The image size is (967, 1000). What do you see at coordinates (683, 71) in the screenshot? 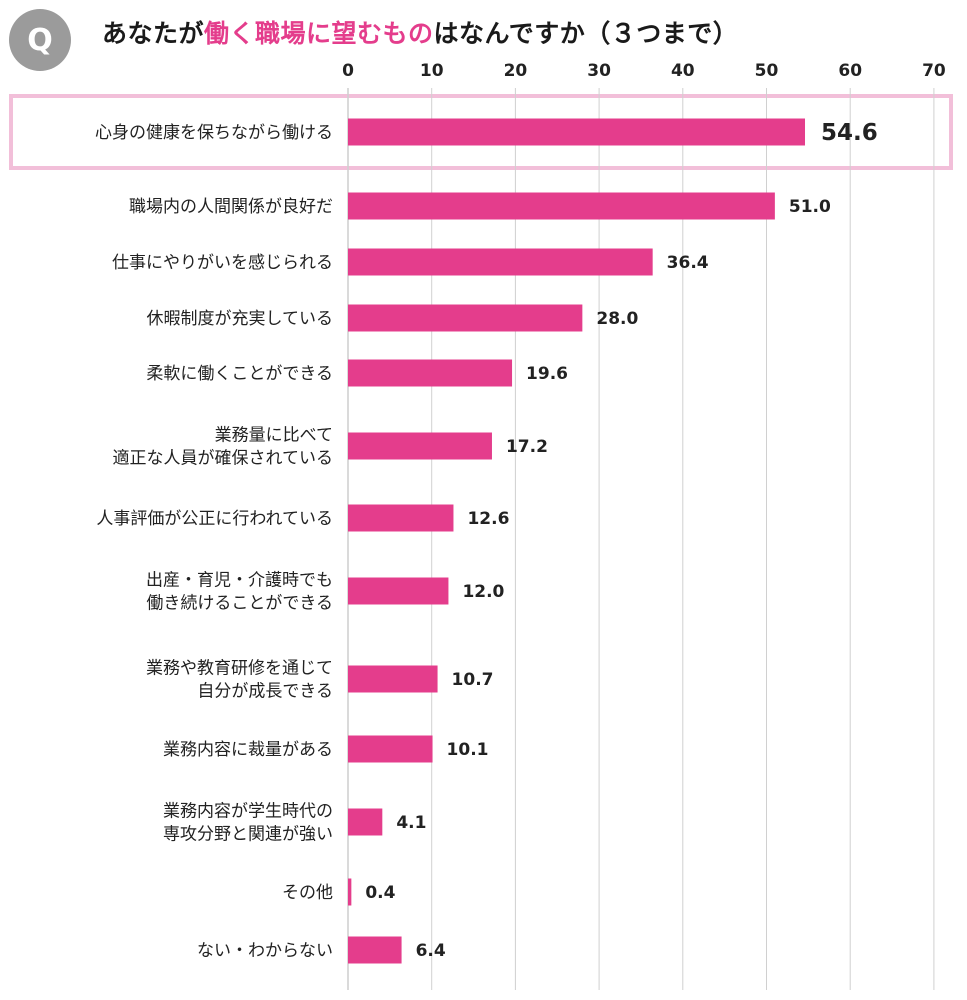
I see `tick-label: 40` at bounding box center [683, 71].